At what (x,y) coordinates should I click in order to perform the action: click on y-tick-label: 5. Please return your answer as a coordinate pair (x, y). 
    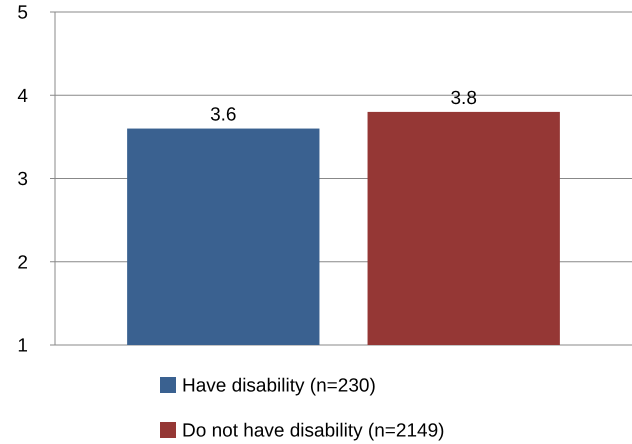
    Looking at the image, I should click on (22, 13).